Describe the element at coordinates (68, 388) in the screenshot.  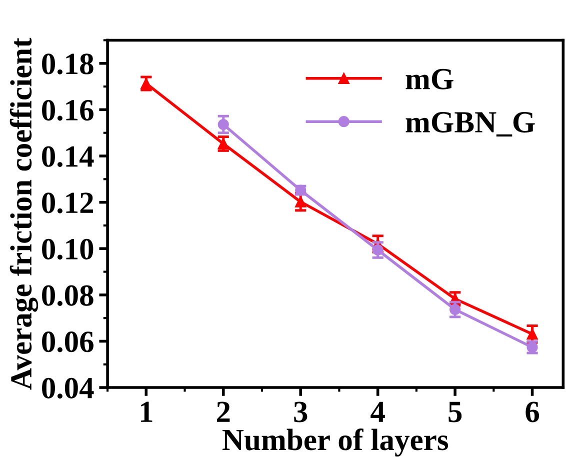
I see `y-tick-label: 0.04` at that location.